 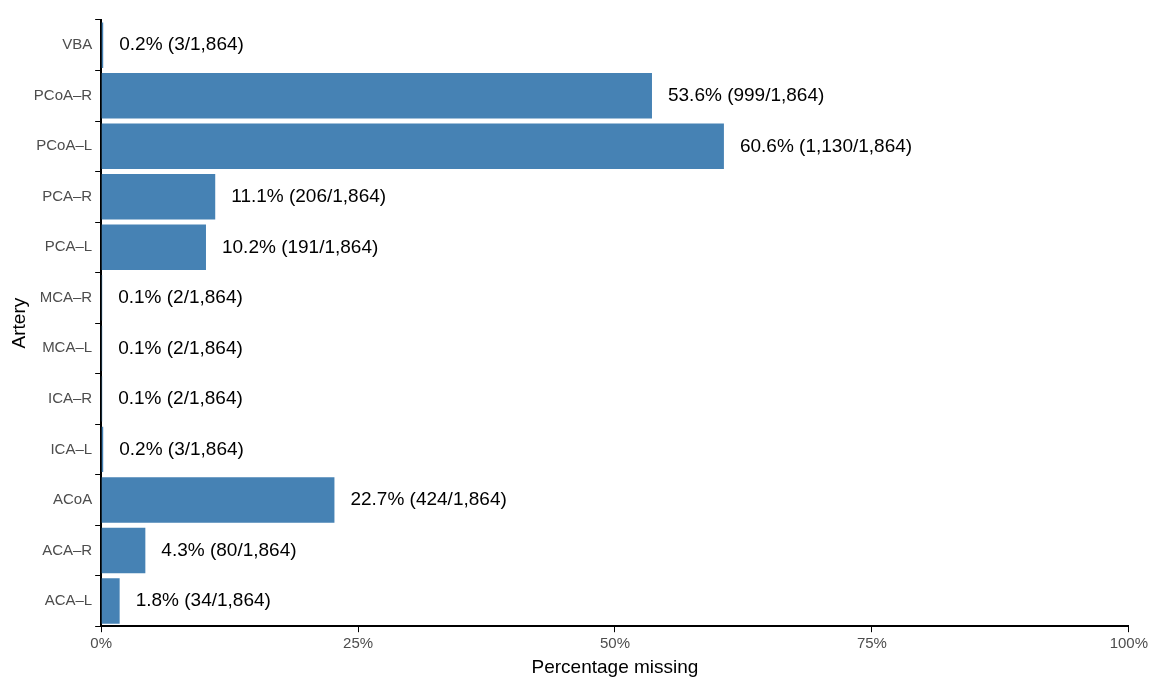 What do you see at coordinates (77, 44) in the screenshot?
I see `y-tick-label: VBA` at bounding box center [77, 44].